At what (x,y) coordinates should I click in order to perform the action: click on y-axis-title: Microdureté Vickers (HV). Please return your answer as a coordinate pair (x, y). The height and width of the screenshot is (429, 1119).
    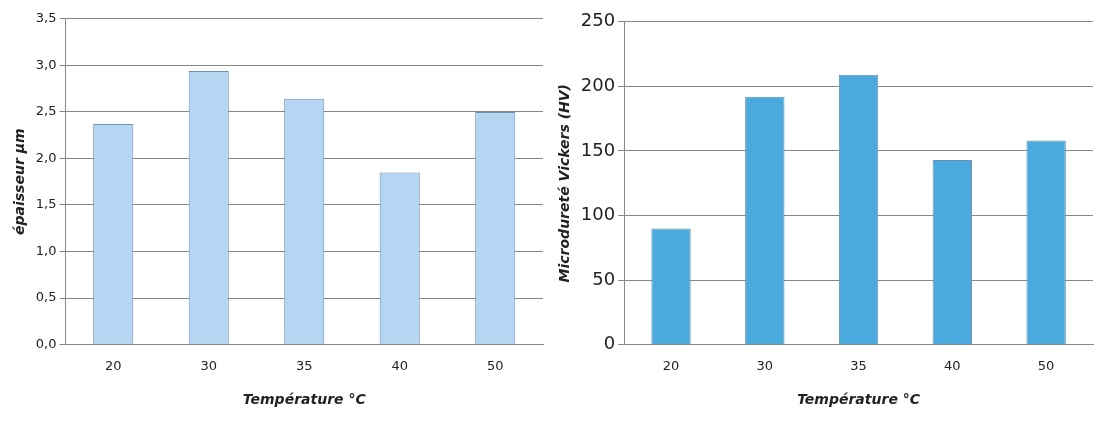
    Looking at the image, I should click on (564, 183).